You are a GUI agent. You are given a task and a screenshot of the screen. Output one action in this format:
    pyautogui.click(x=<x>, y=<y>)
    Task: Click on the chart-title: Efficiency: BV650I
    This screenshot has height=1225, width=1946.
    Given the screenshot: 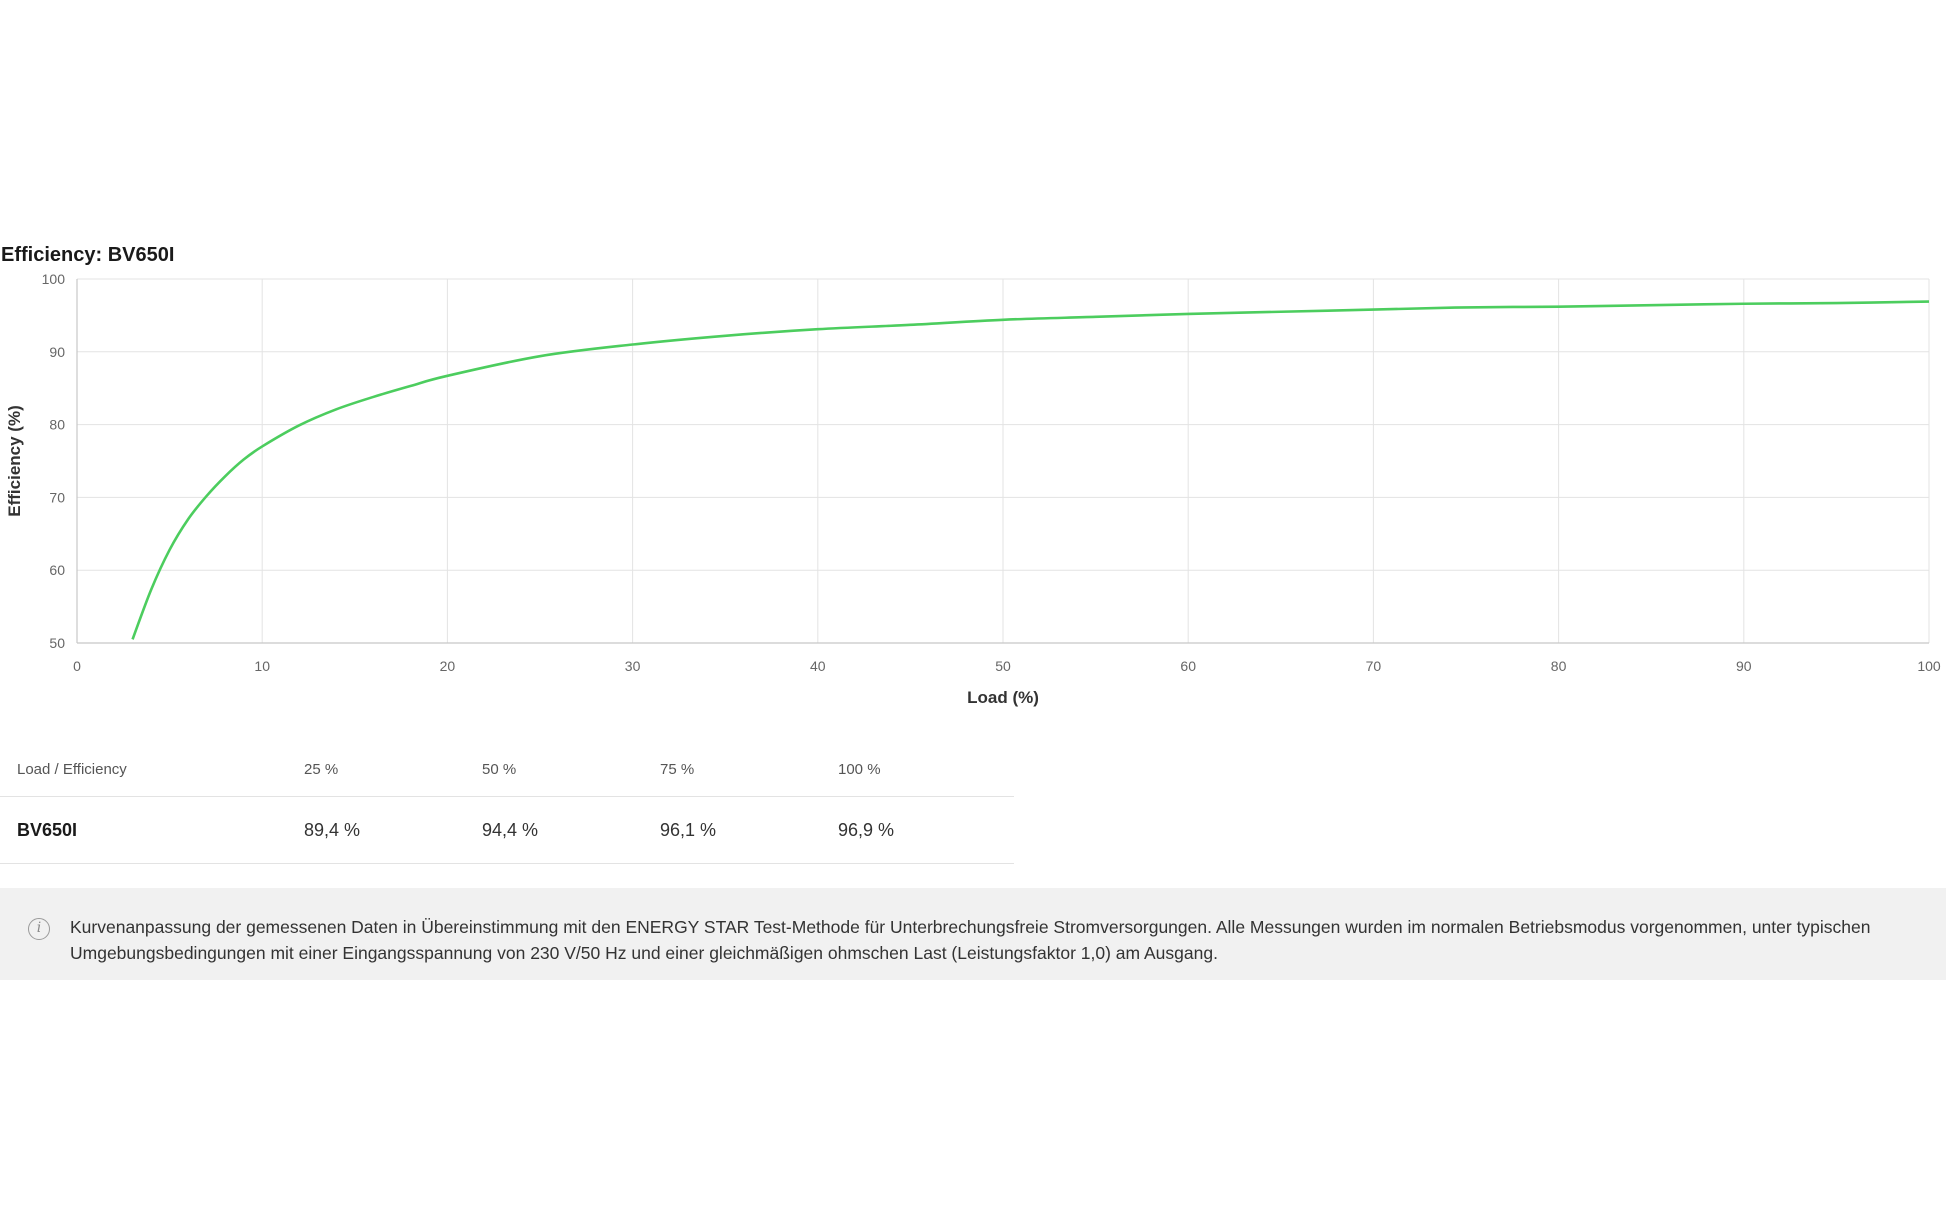 What is the action you would take?
    pyautogui.click(x=88, y=255)
    